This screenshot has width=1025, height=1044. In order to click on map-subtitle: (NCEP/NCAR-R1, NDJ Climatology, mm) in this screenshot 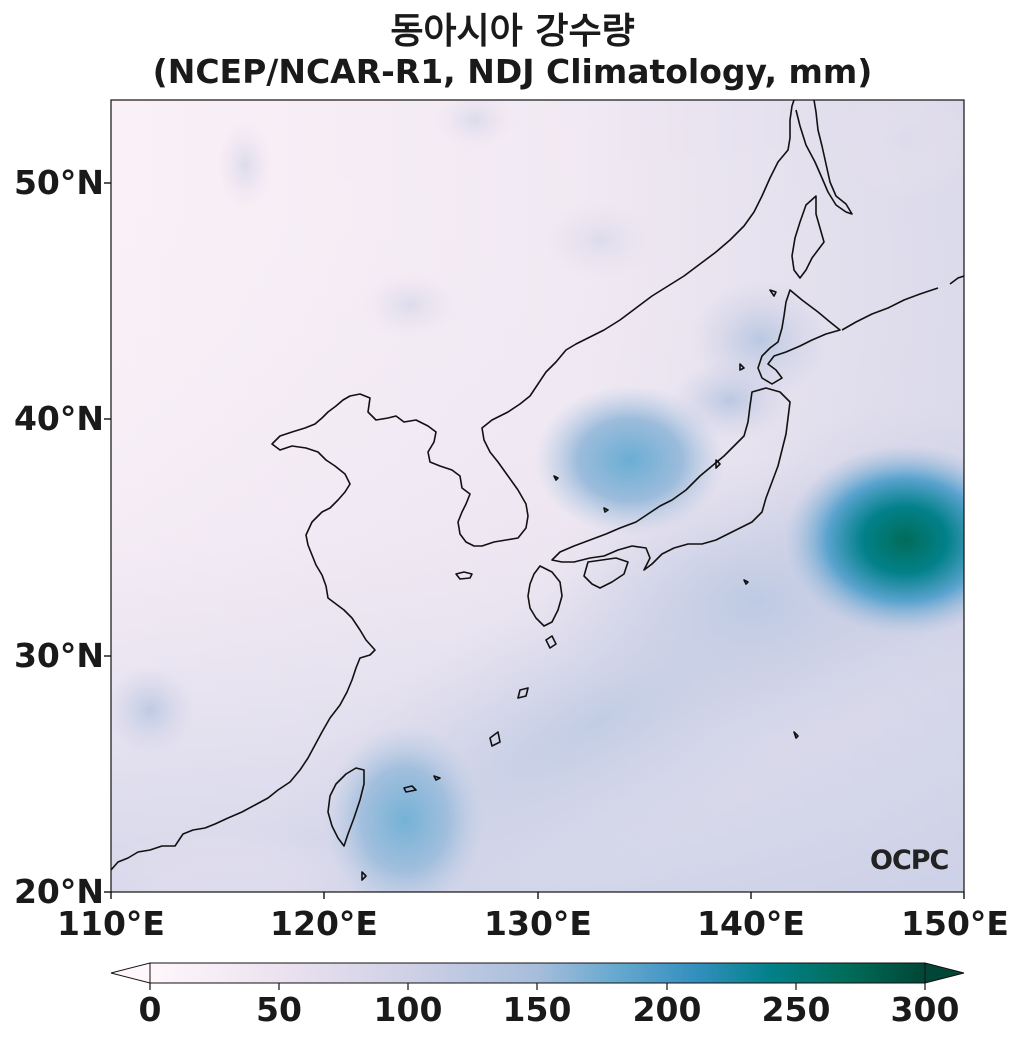, I will do `click(512, 71)`.